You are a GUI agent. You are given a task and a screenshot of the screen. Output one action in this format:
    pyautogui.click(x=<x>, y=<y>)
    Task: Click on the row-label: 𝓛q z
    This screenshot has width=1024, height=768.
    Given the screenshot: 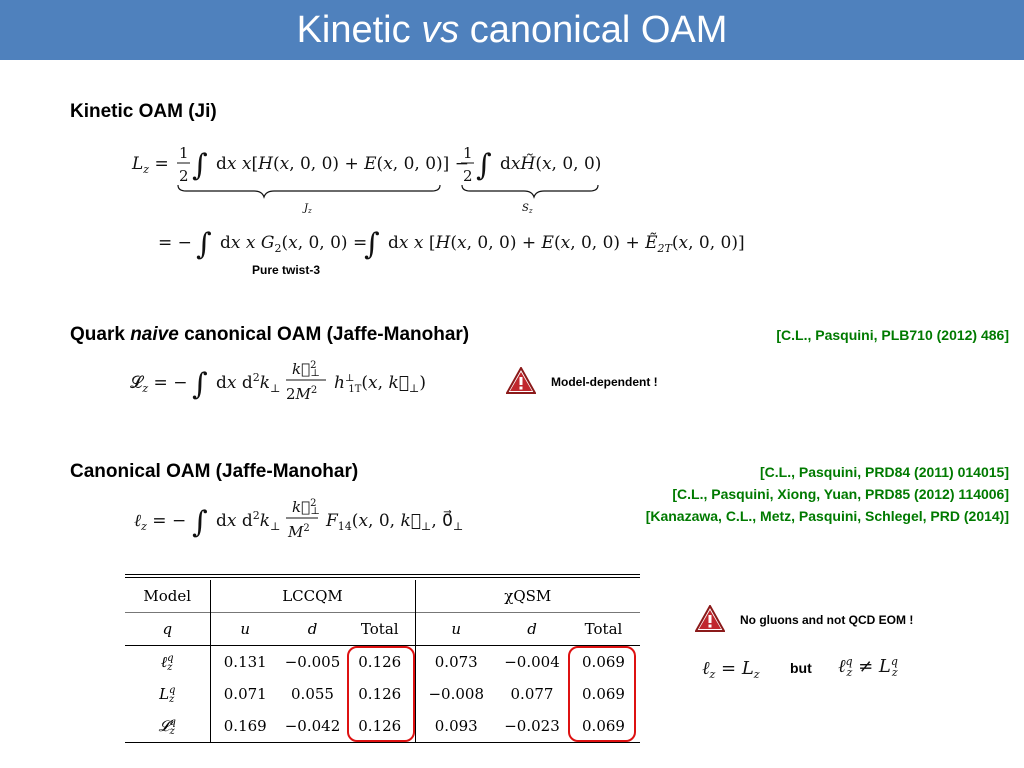 What is the action you would take?
    pyautogui.click(x=167, y=726)
    